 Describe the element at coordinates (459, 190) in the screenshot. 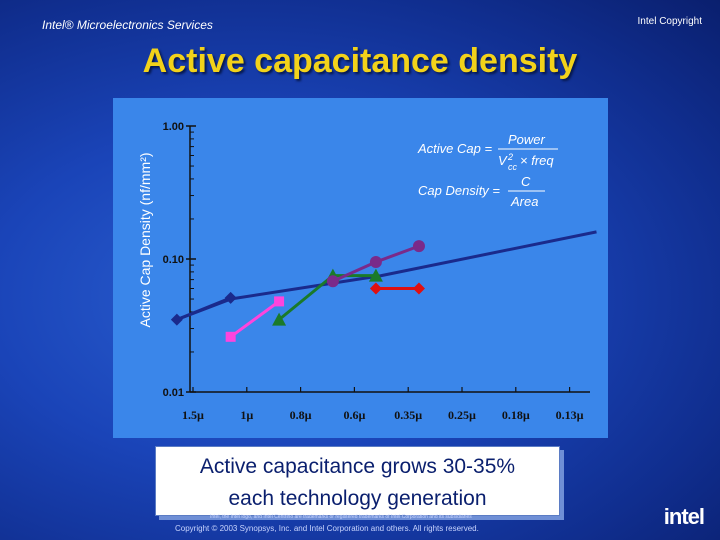

I see `formula-cap-density: Cap Density =` at that location.